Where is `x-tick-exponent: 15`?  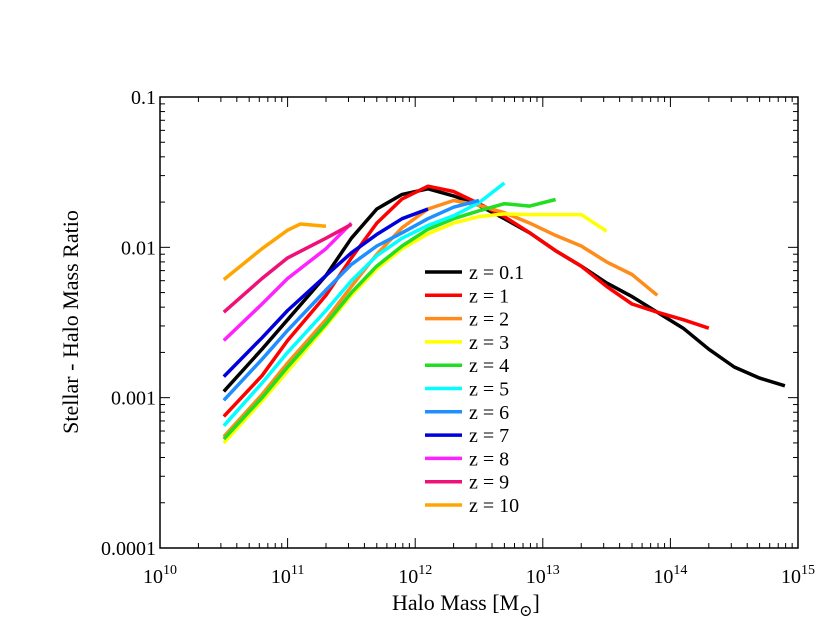 x-tick-exponent: 15 is located at coordinates (808, 570).